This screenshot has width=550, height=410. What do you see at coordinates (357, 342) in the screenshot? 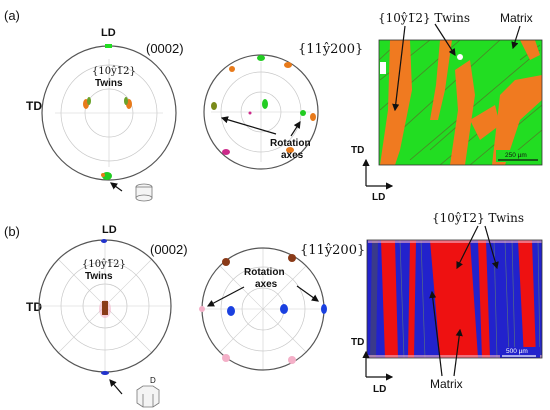
I see `map-b-td-label: TD` at bounding box center [357, 342].